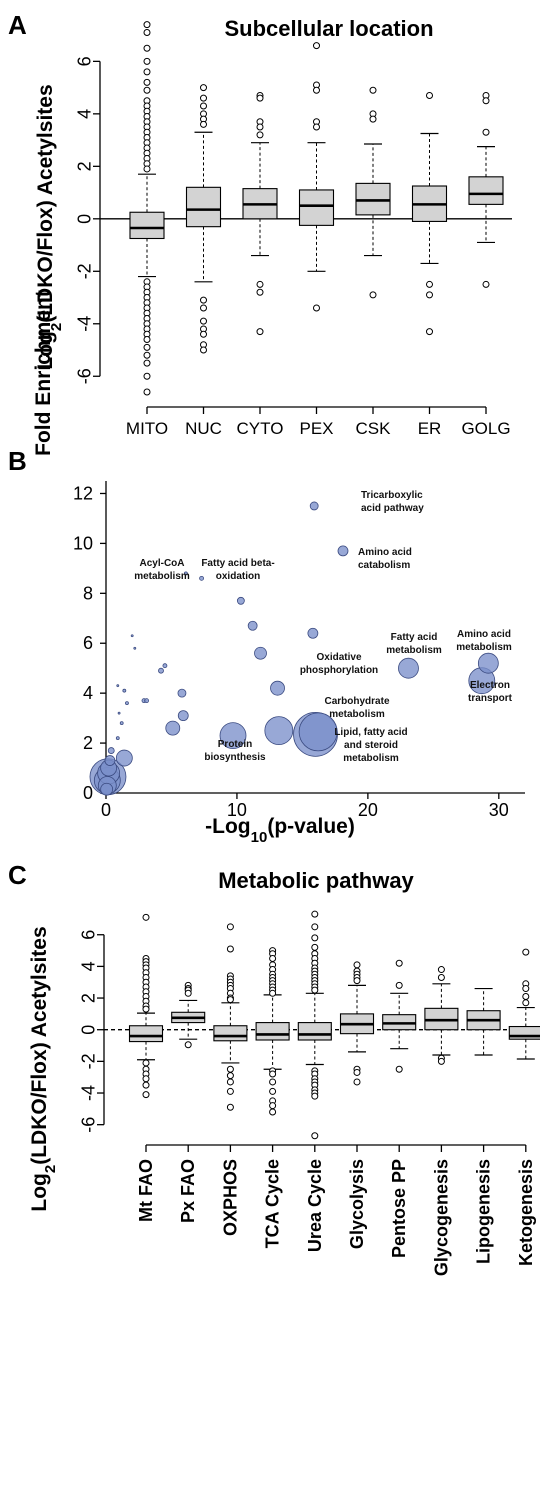  Describe the element at coordinates (85, 271) in the screenshot. I see `y-tick-label: -2` at that location.